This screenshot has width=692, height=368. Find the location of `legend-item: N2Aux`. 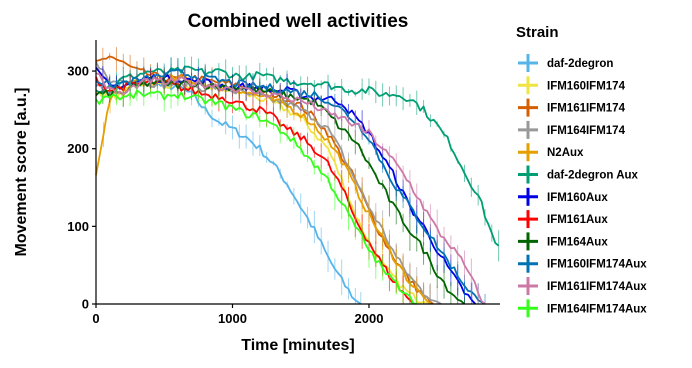

legend-item: N2Aux is located at coordinates (551, 152).